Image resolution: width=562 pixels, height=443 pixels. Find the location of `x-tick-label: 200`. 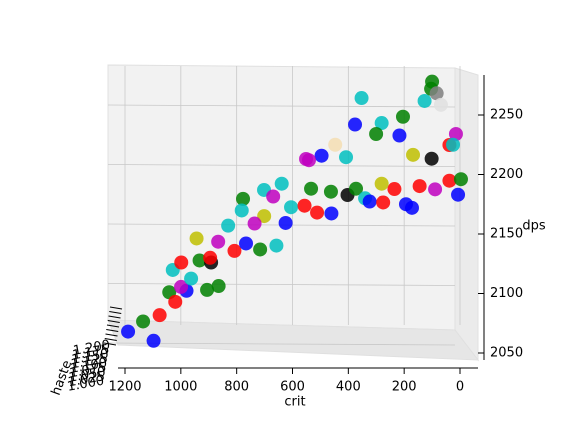

x-tick-label: 200 is located at coordinates (404, 387).